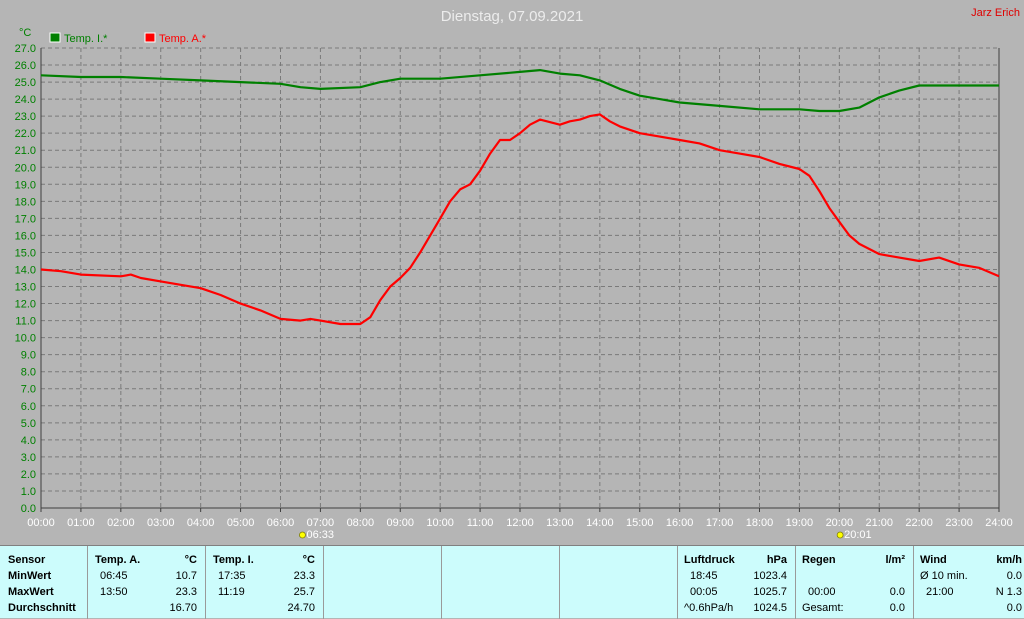 The height and width of the screenshot is (619, 1024). I want to click on y-tick-label: 0.0, so click(28, 509).